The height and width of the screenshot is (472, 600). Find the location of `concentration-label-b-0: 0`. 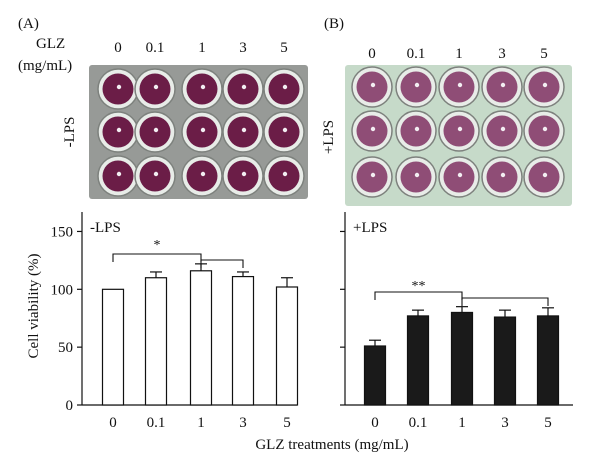

concentration-label-b-0: 0 is located at coordinates (372, 54).